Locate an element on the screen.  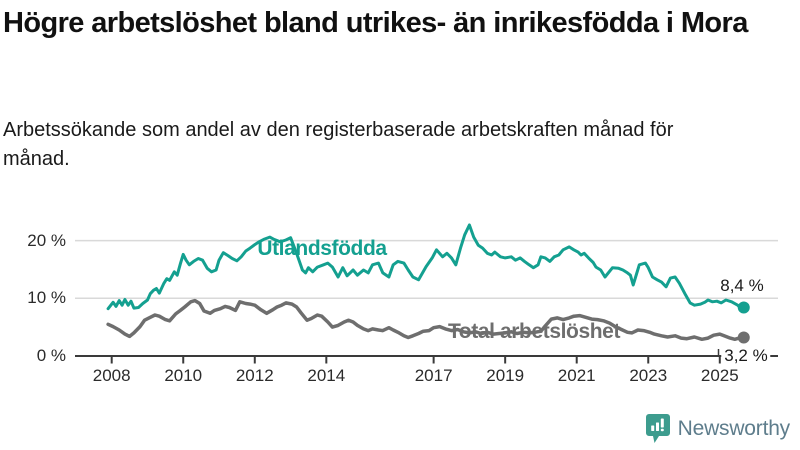
y-tick-label: 10 % is located at coordinates (46, 298).